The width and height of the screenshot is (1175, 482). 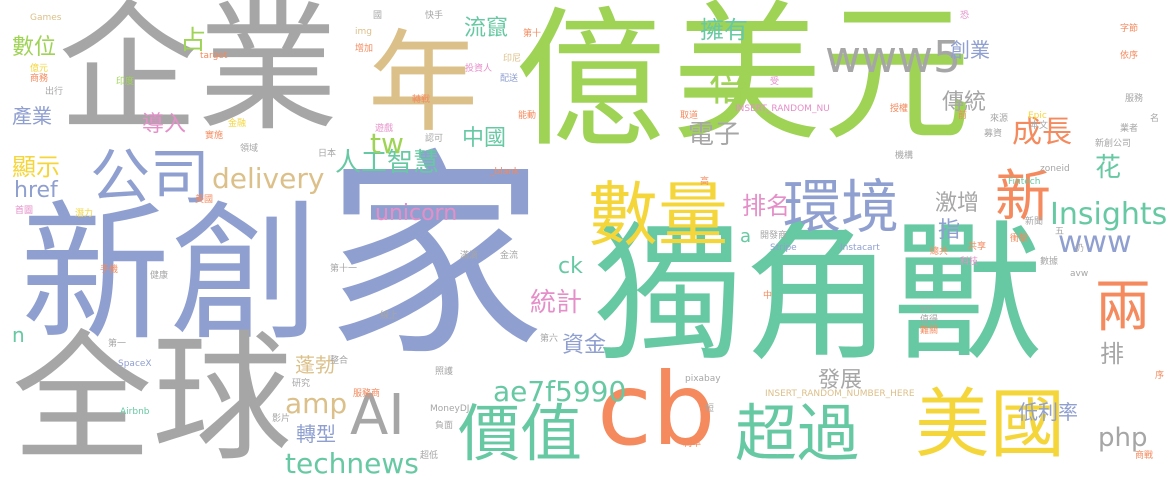 I want to click on small-touziren: 投資人, so click(x=479, y=69).